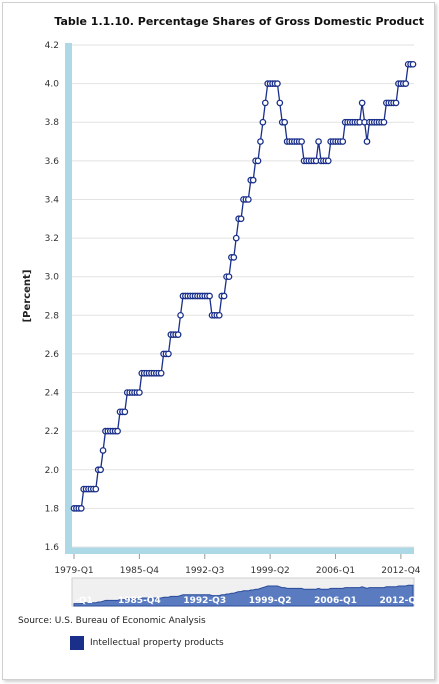 Image resolution: width=439 pixels, height=684 pixels. I want to click on y-tick-label: 2.8, so click(52, 316).